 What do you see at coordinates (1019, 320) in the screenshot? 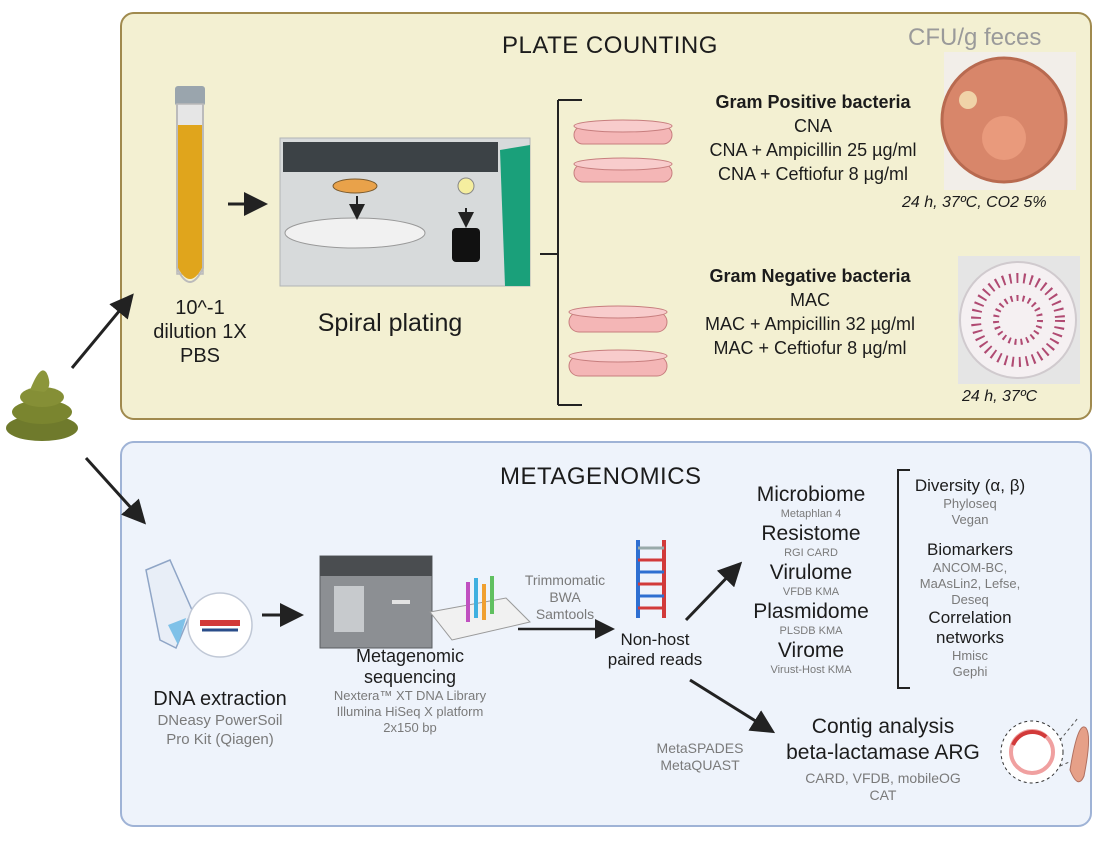
I see `mac-plate-photo` at bounding box center [1019, 320].